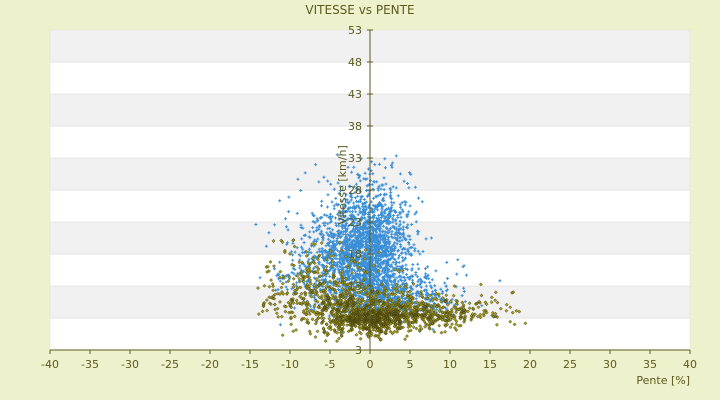 The height and width of the screenshot is (400, 720). Describe the element at coordinates (342, 185) in the screenshot. I see `y-axis-label: Vitesse [km/h]` at that location.